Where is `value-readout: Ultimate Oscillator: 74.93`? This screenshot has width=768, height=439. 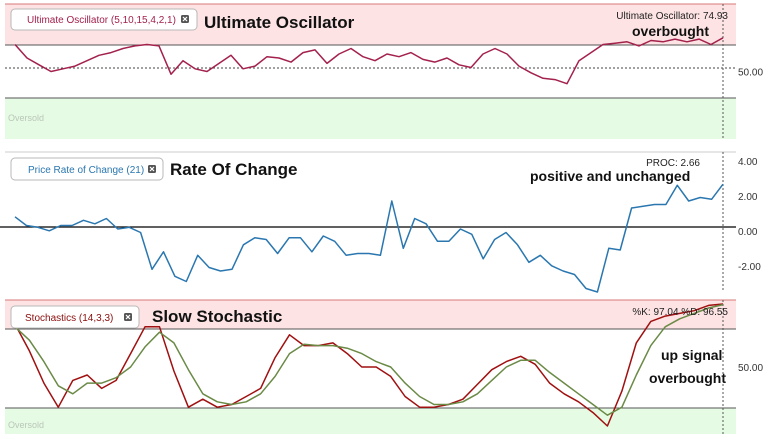
value-readout: Ultimate Oscillator: 74.93 is located at coordinates (672, 16).